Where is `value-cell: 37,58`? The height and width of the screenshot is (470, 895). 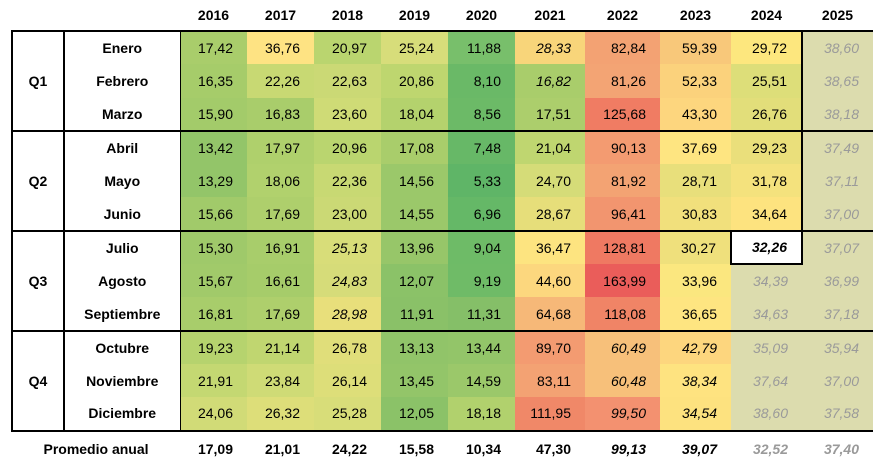
value-cell: 37,58 is located at coordinates (837, 414).